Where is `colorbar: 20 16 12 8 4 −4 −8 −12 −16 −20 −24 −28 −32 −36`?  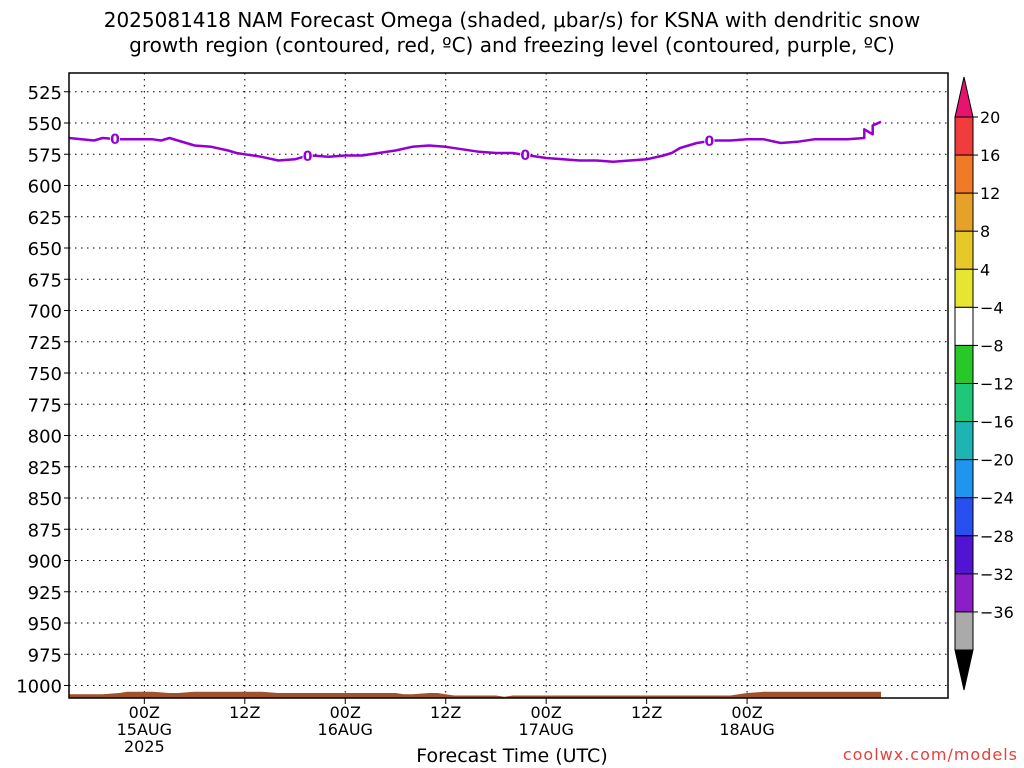 colorbar: 20 16 12 8 4 −4 −8 −12 −16 −20 −24 −28 −32 −36 is located at coordinates (984, 383).